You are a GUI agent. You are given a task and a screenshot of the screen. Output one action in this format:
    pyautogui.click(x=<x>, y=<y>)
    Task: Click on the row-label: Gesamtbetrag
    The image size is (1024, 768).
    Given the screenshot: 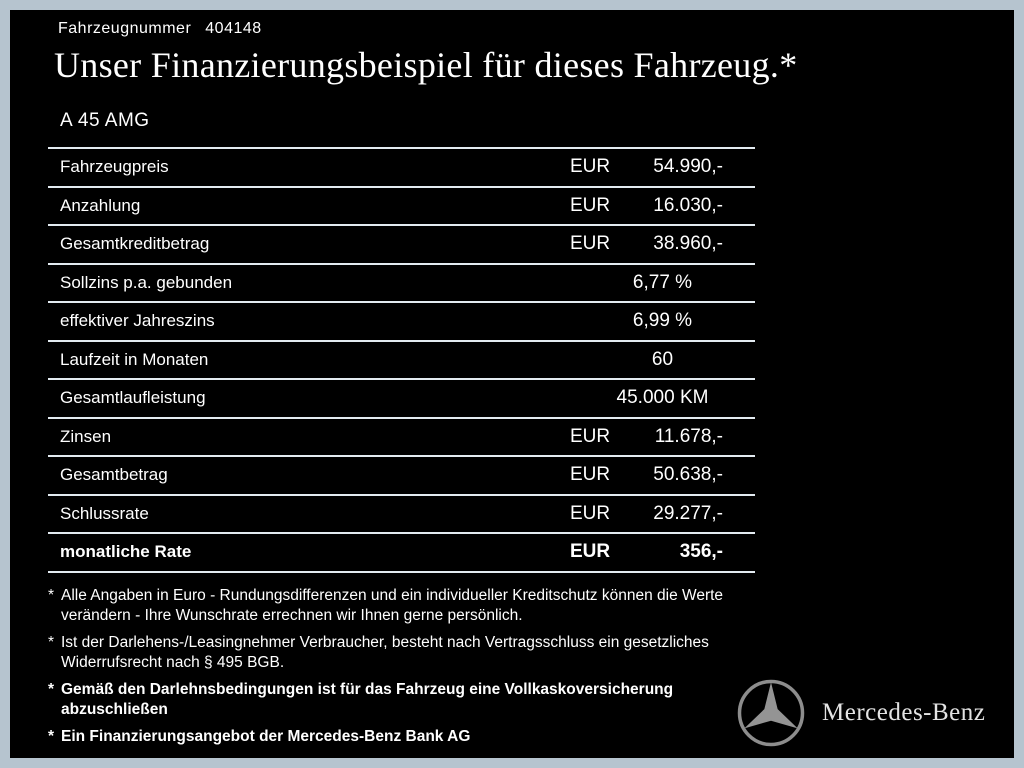 What is the action you would take?
    pyautogui.click(x=114, y=475)
    